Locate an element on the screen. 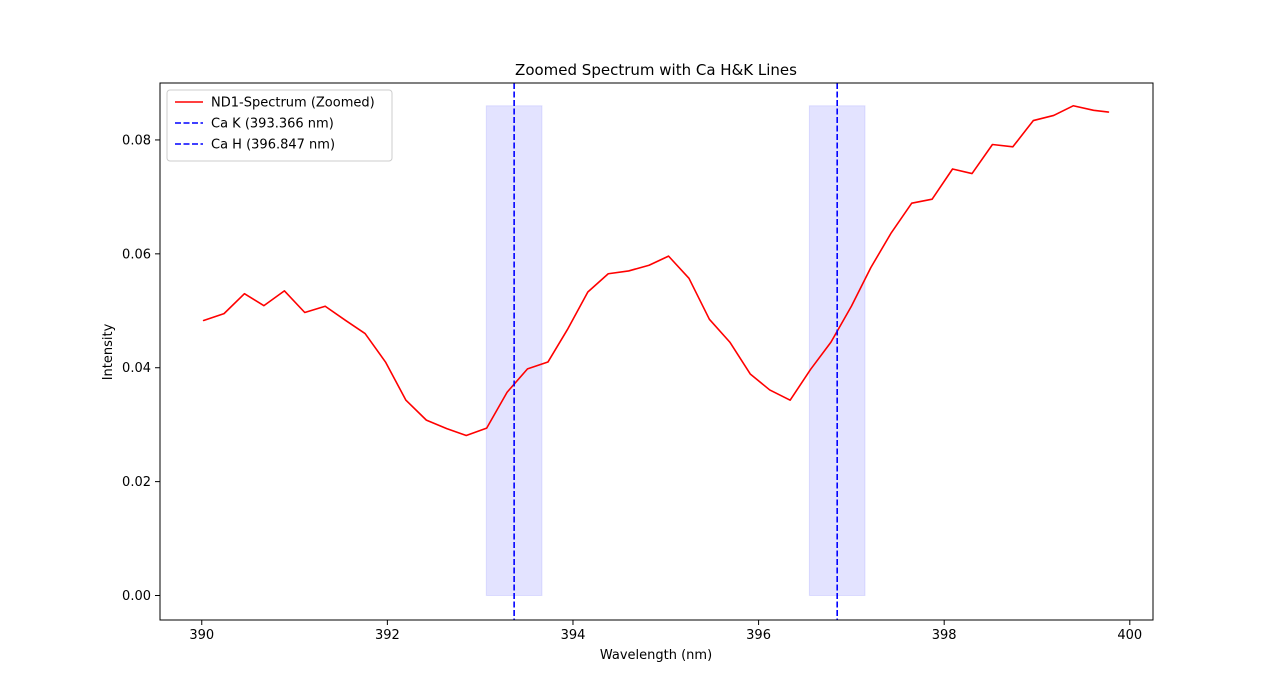 This screenshot has width=1280, height=695. x-axis-ticks: 390 392 394 396 398 400 is located at coordinates (665, 631).